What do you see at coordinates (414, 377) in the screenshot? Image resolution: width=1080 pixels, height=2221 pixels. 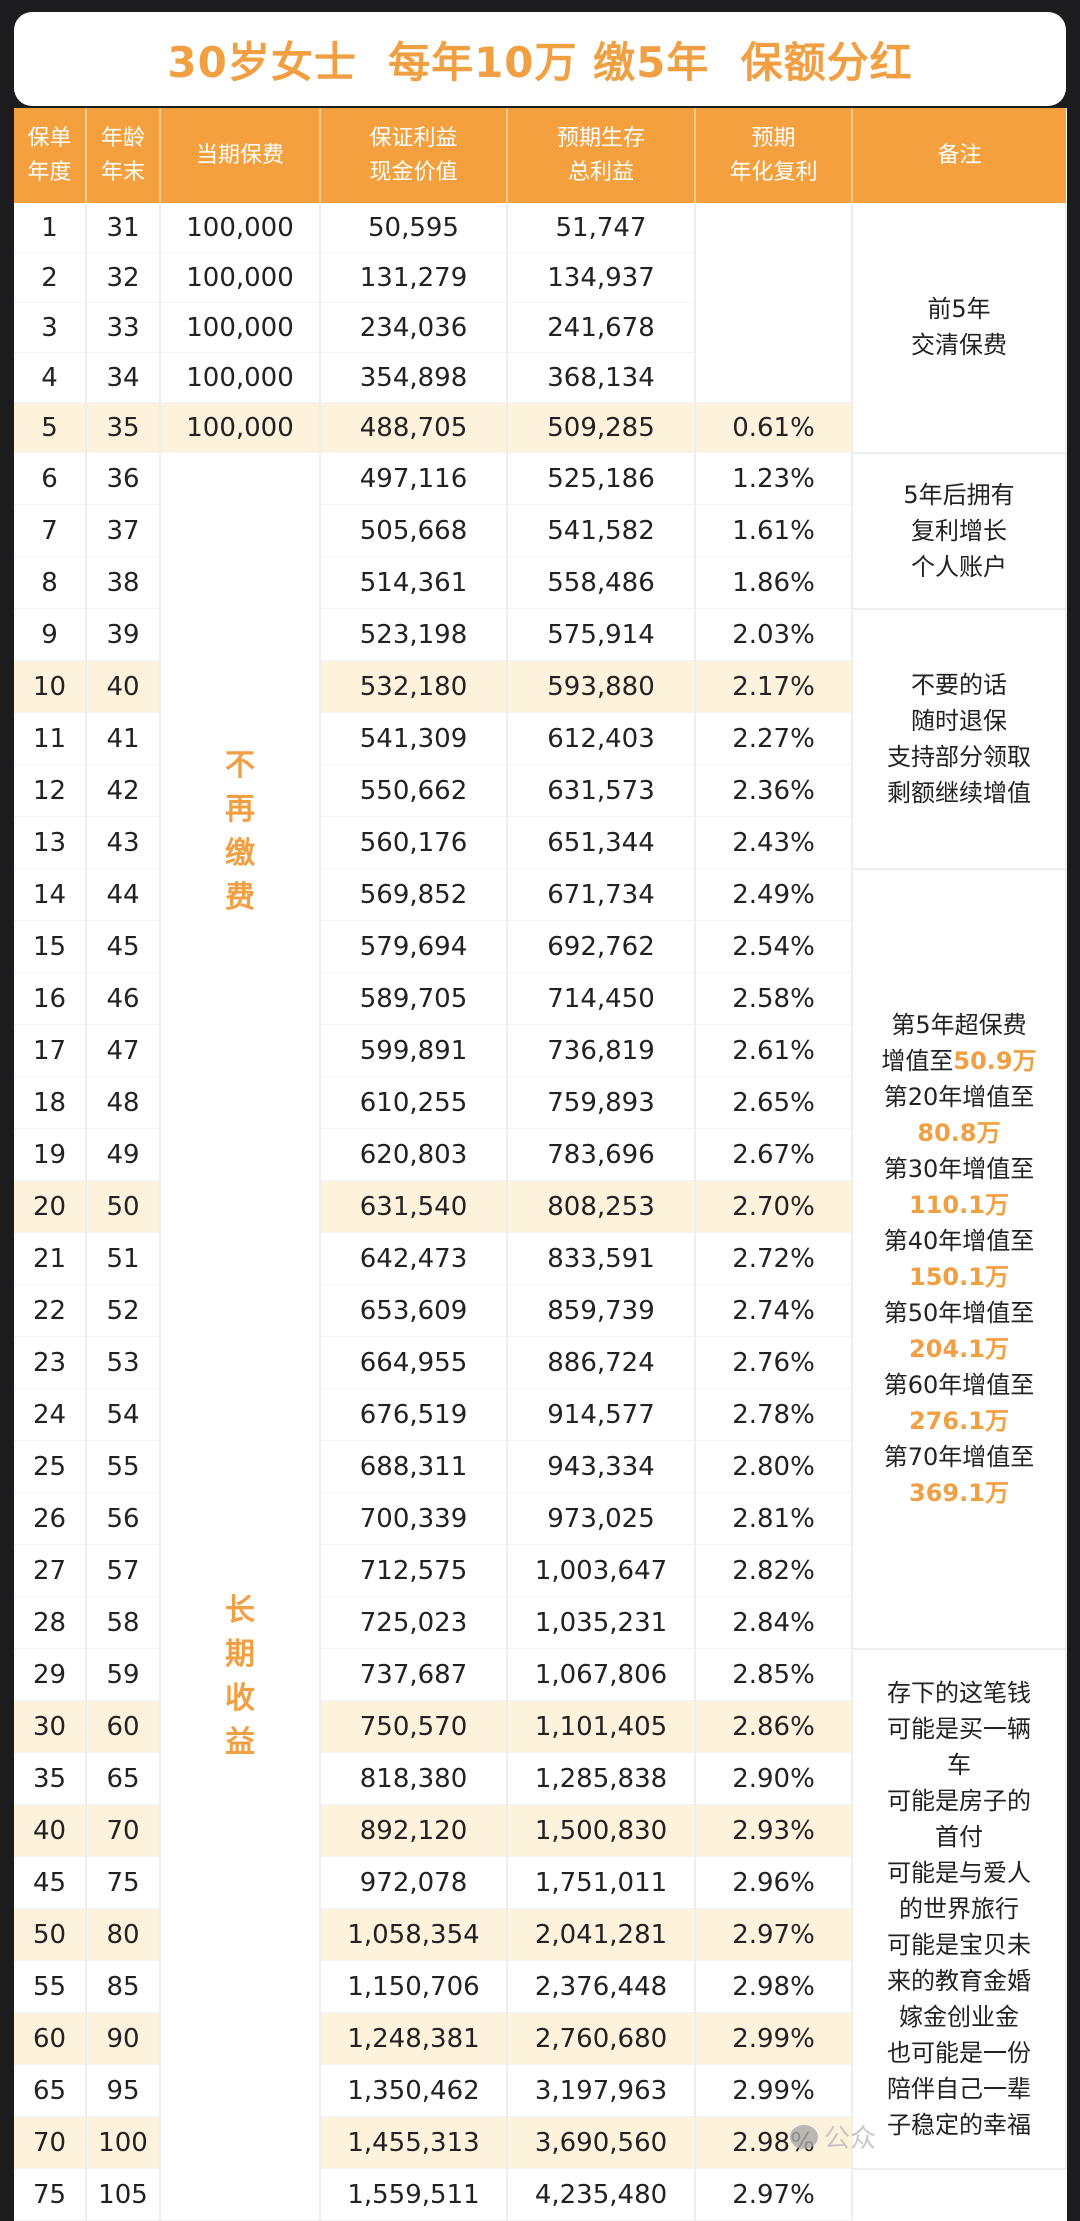 I see `cell-cash-value: 354,898` at bounding box center [414, 377].